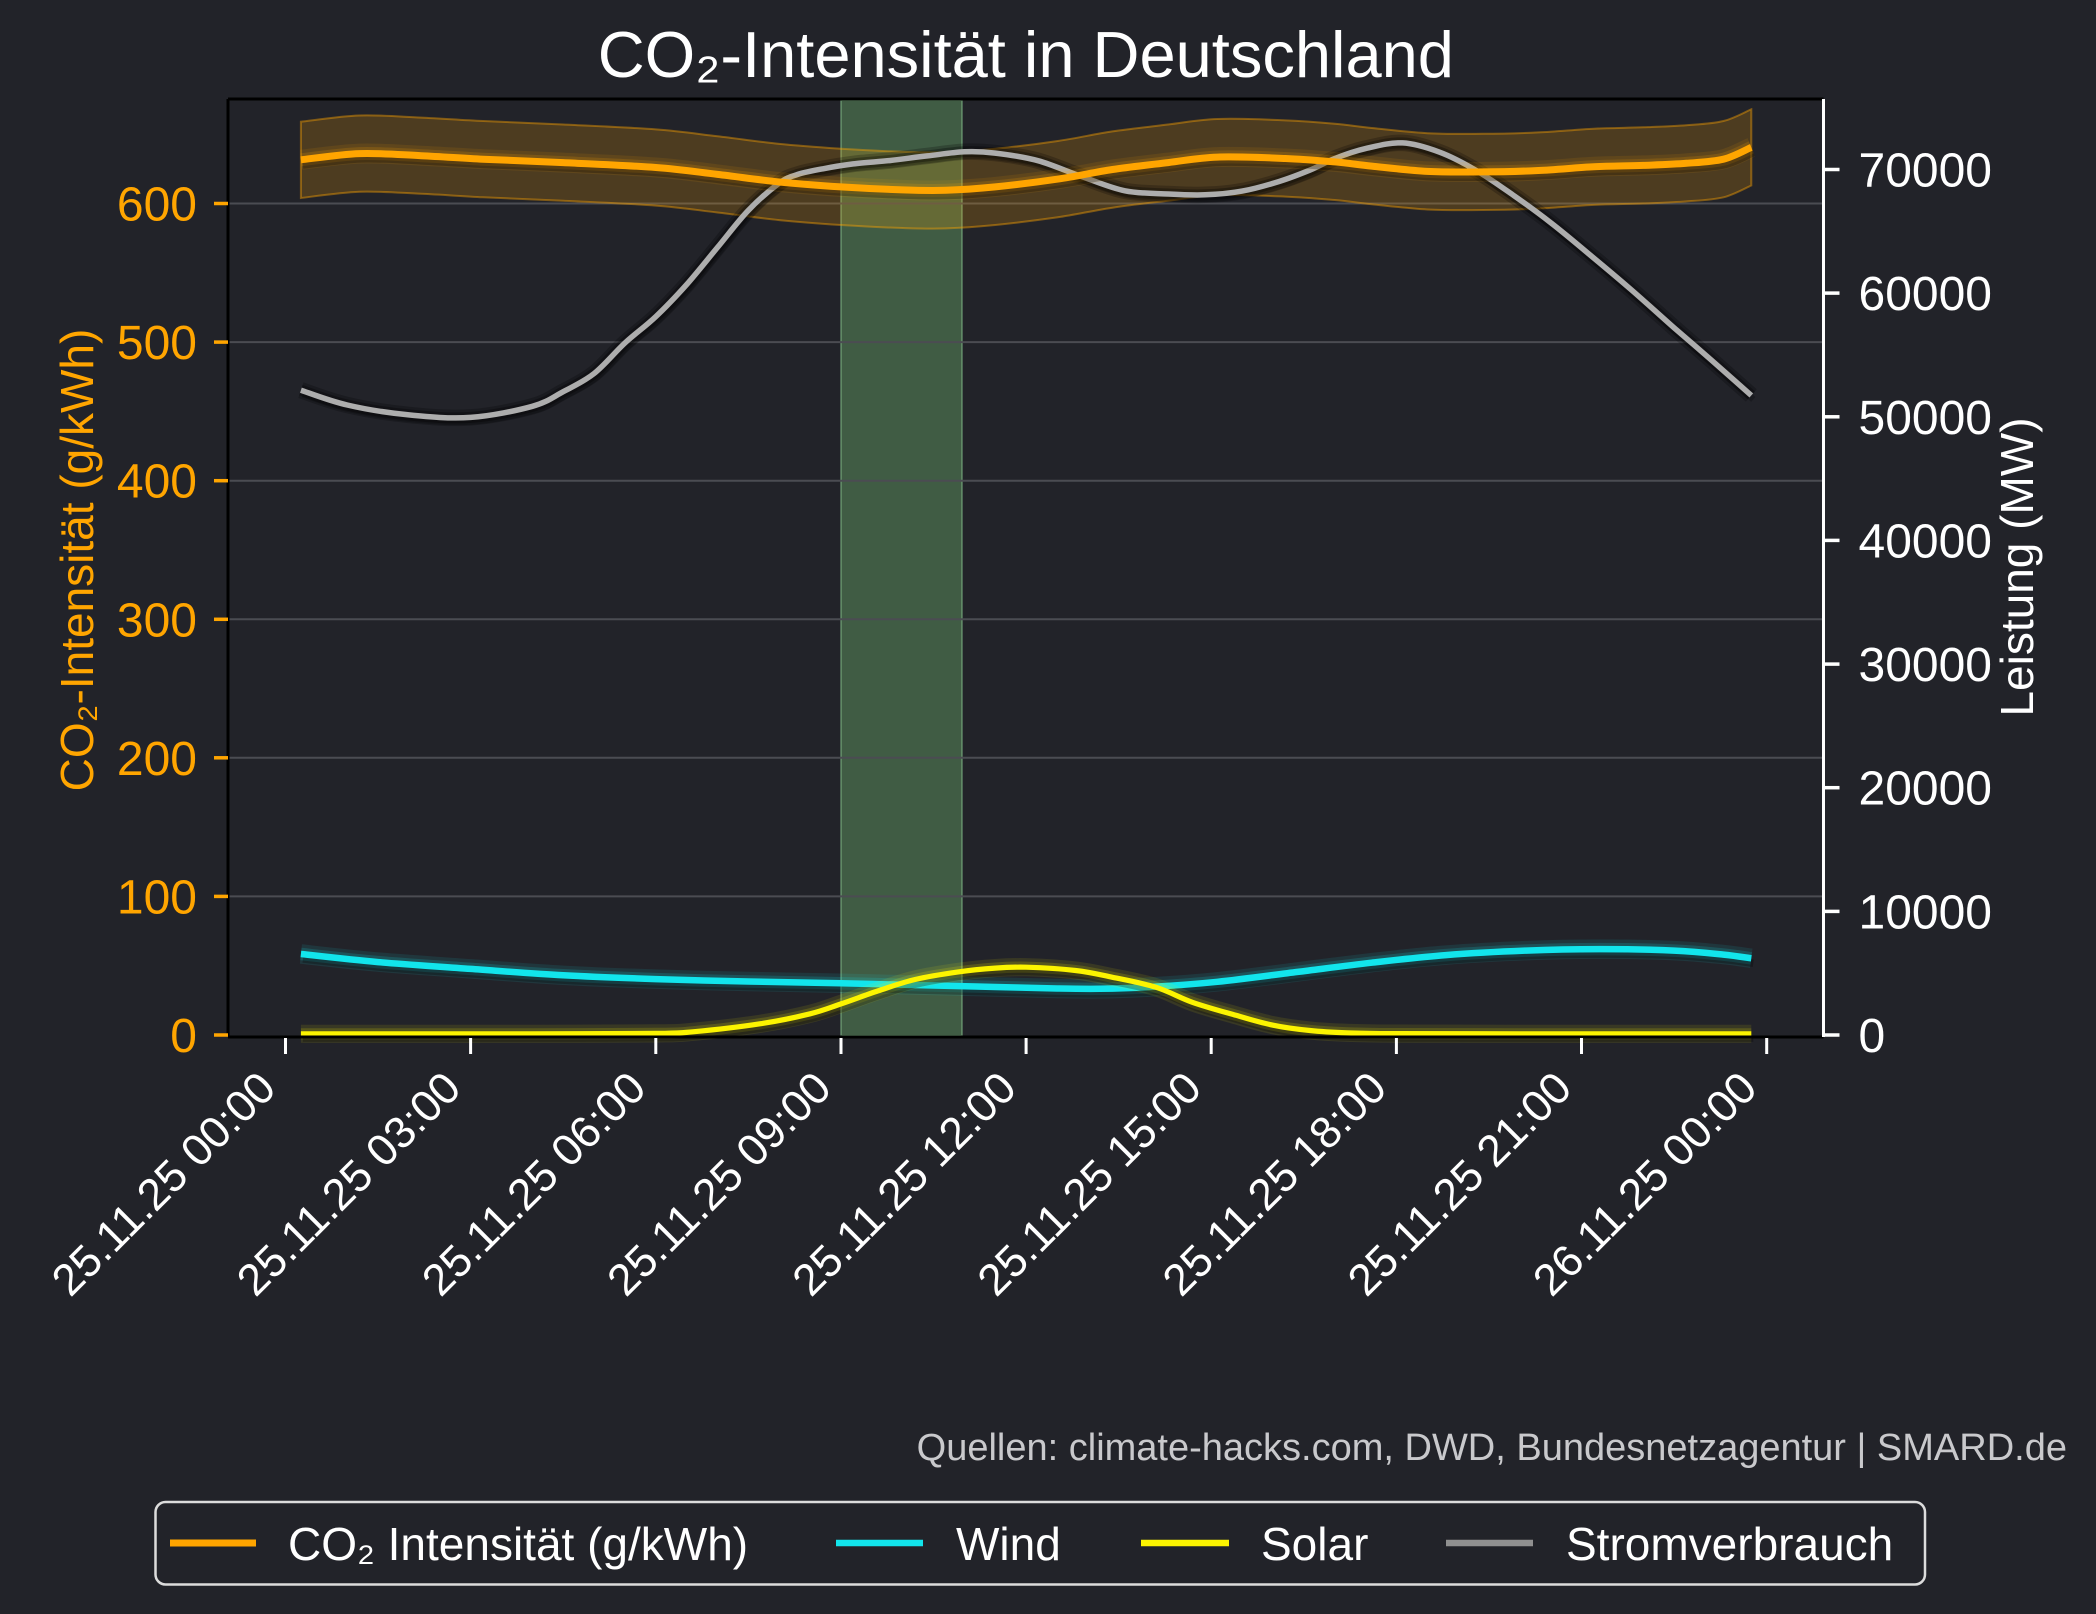 The height and width of the screenshot is (1614, 2096). What do you see at coordinates (1925, 541) in the screenshot?
I see `svg-text: 40000` at bounding box center [1925, 541].